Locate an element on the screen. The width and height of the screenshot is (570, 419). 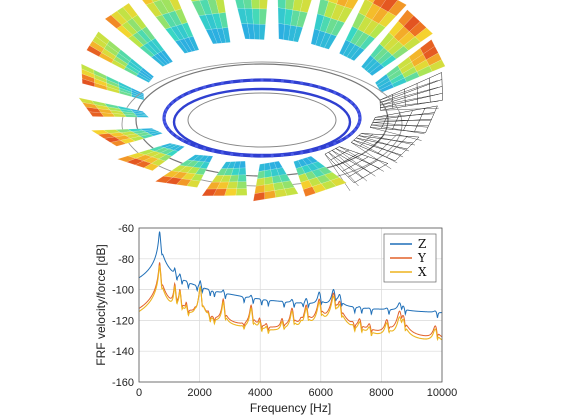
x-tick-label: 4000 is located at coordinates (260, 393).